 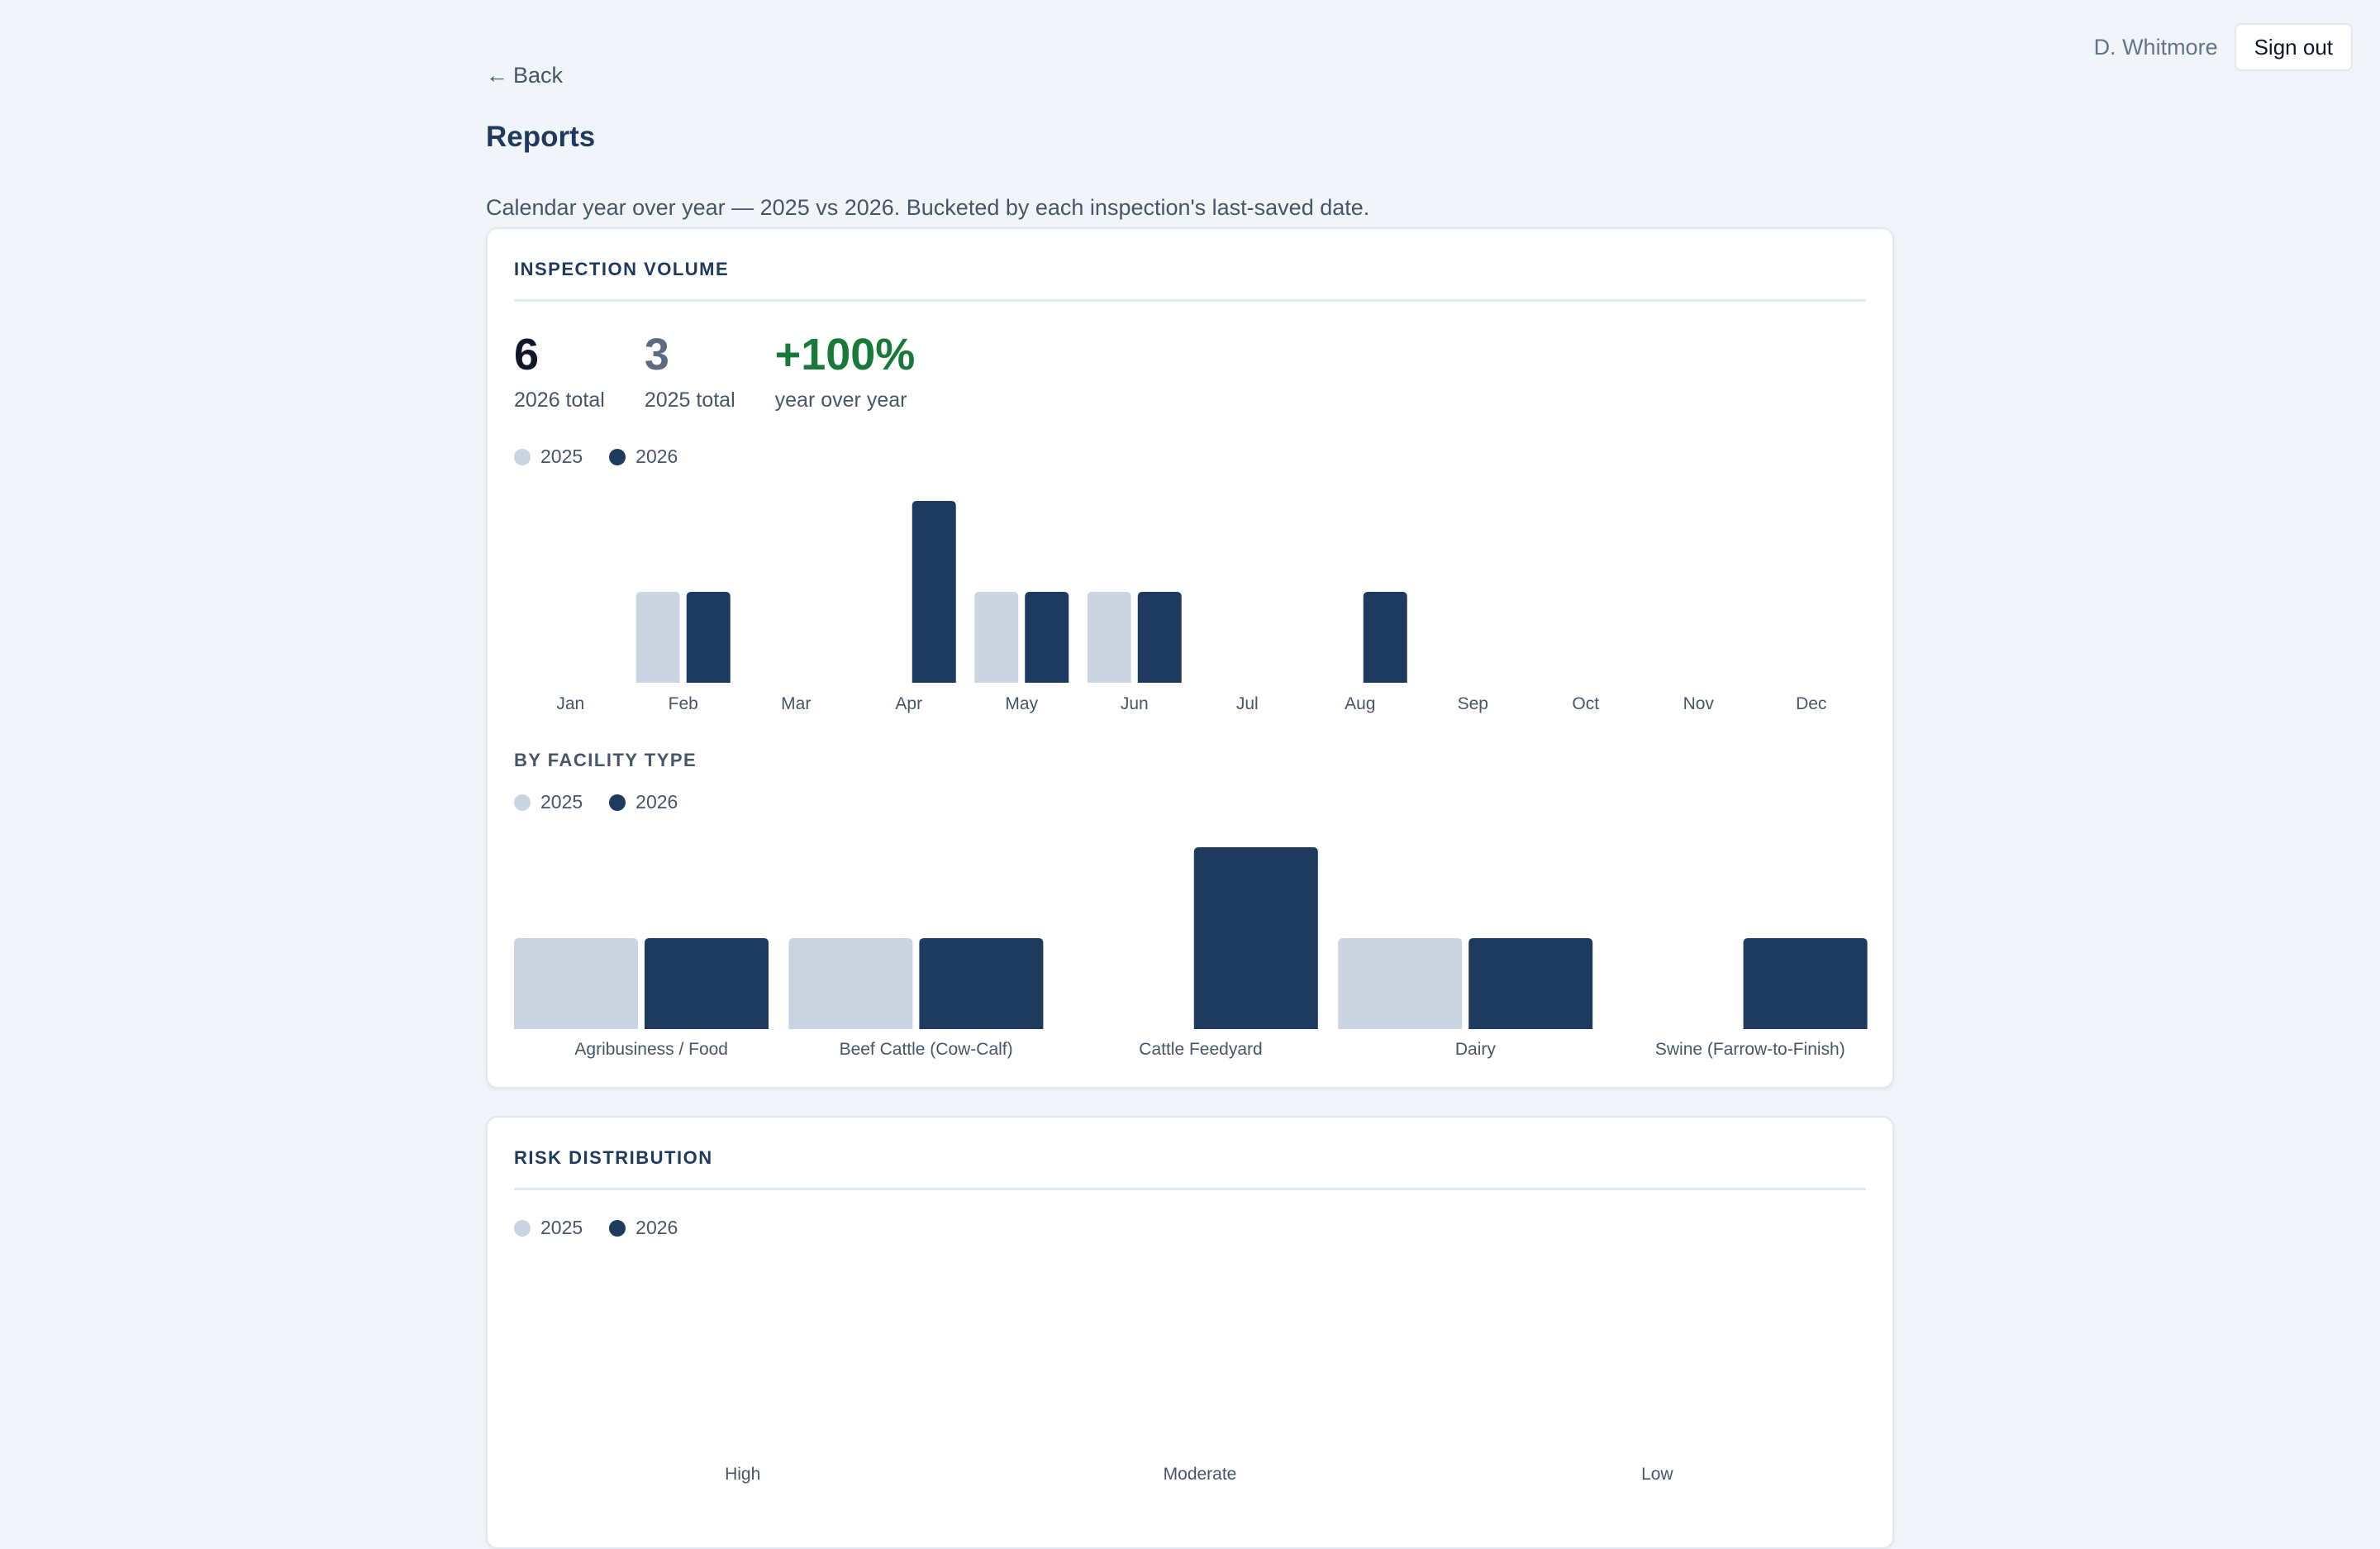 I want to click on card-title-inspection-volume: INSPECTION VOLUME, so click(x=622, y=269).